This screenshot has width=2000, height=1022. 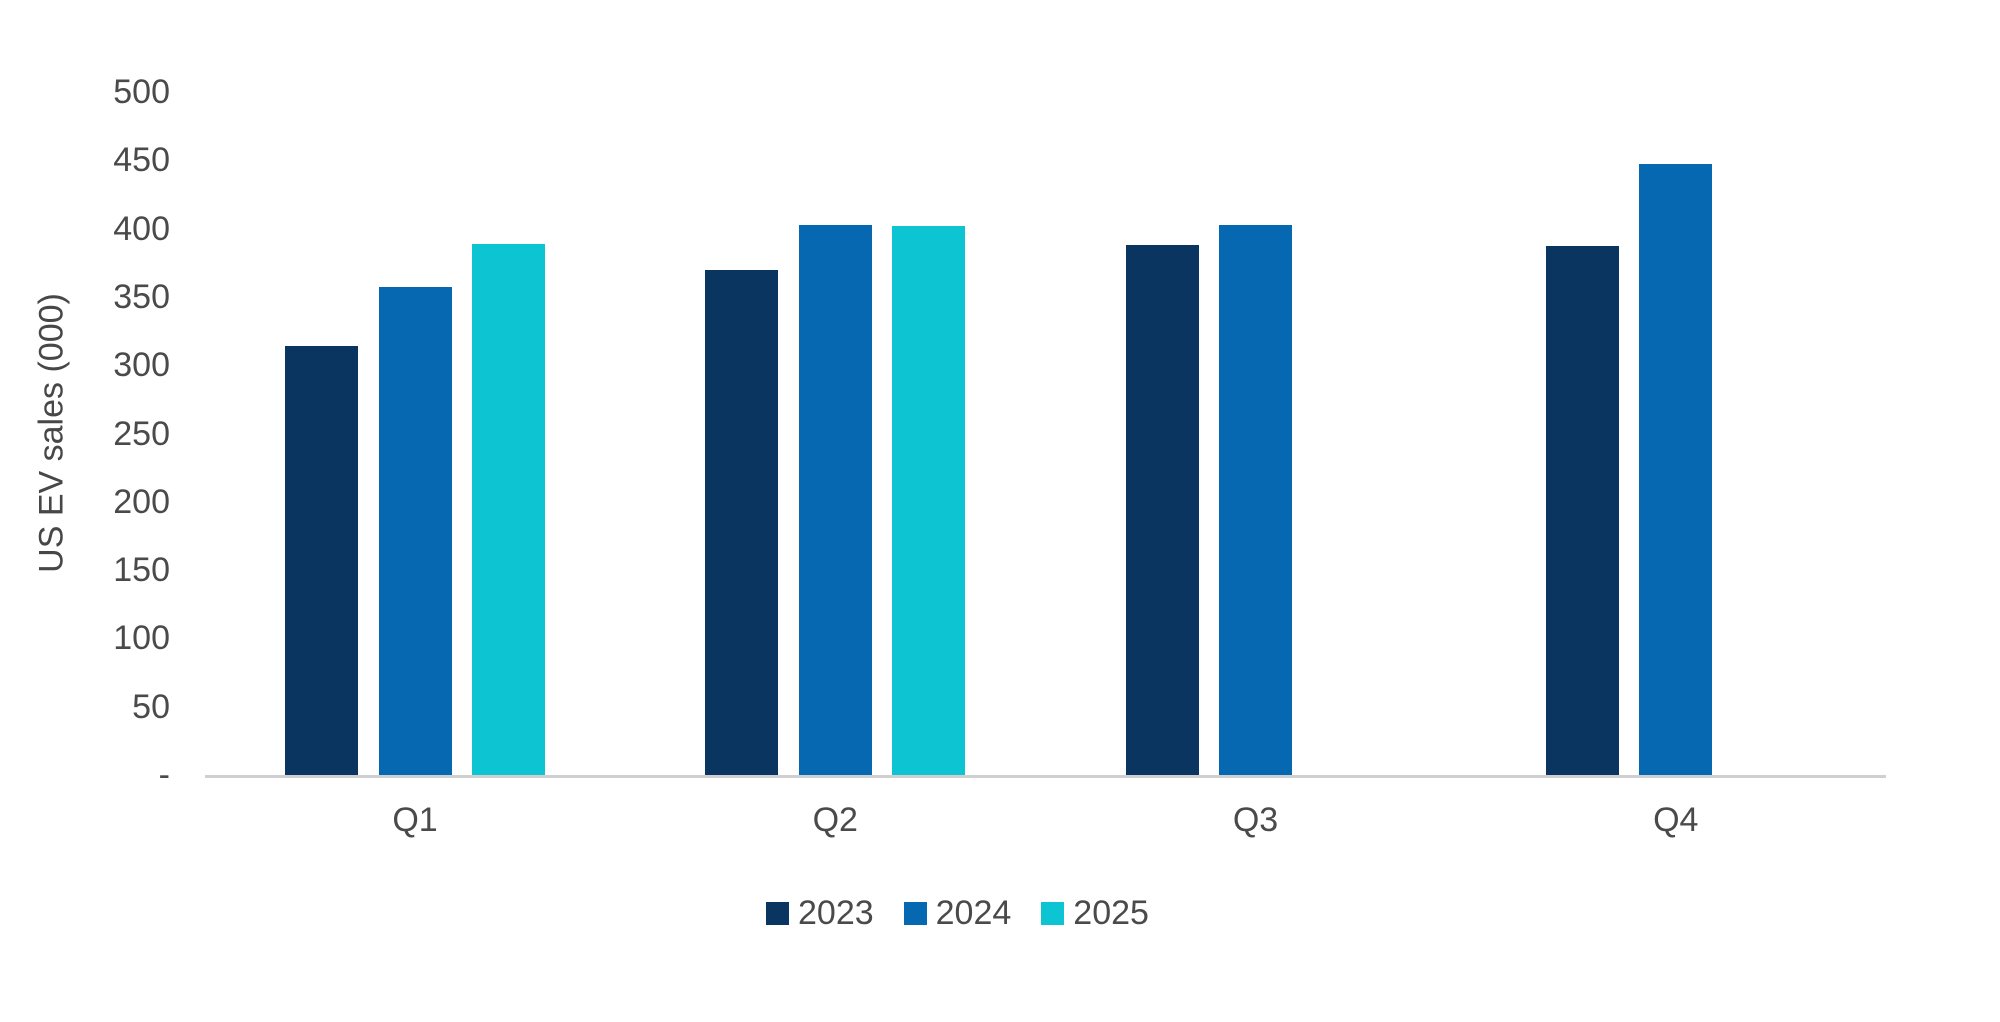 I want to click on y-tick-label: 200, so click(x=141, y=501).